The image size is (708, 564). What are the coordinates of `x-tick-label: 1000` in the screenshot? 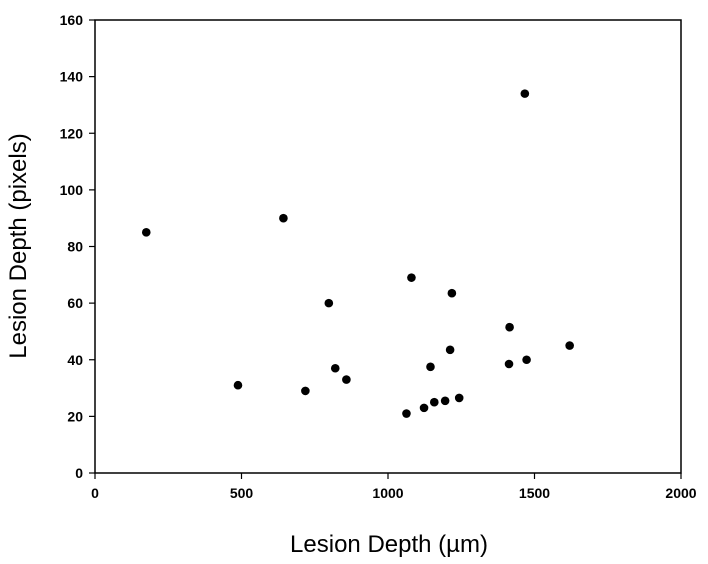 It's located at (387, 493).